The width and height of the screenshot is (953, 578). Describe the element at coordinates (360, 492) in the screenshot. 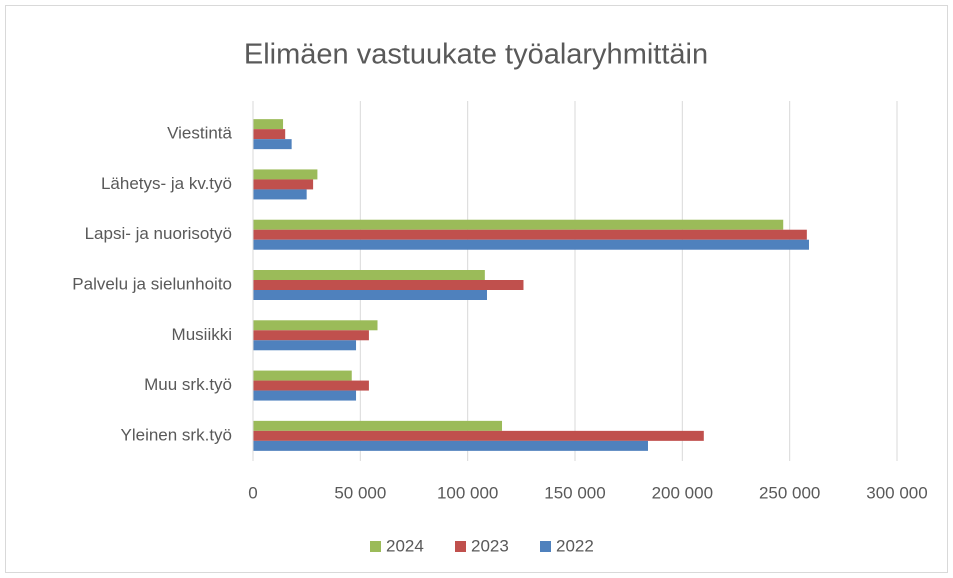

I see `x-tick-label: 50 000` at that location.